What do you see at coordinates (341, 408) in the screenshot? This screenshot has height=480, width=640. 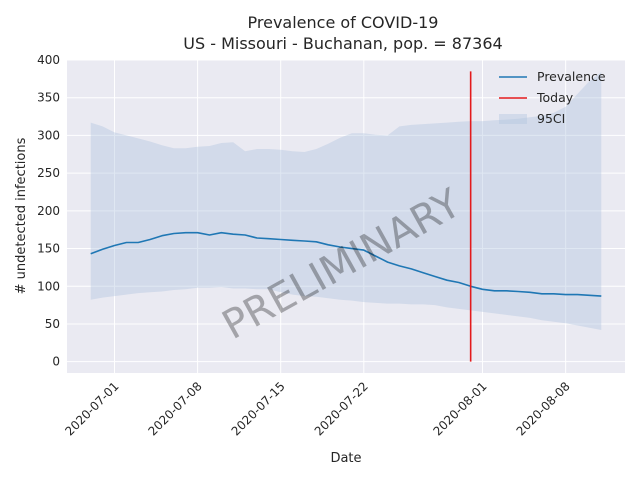 I see `x-tick-label: 2020-07-22` at bounding box center [341, 408].